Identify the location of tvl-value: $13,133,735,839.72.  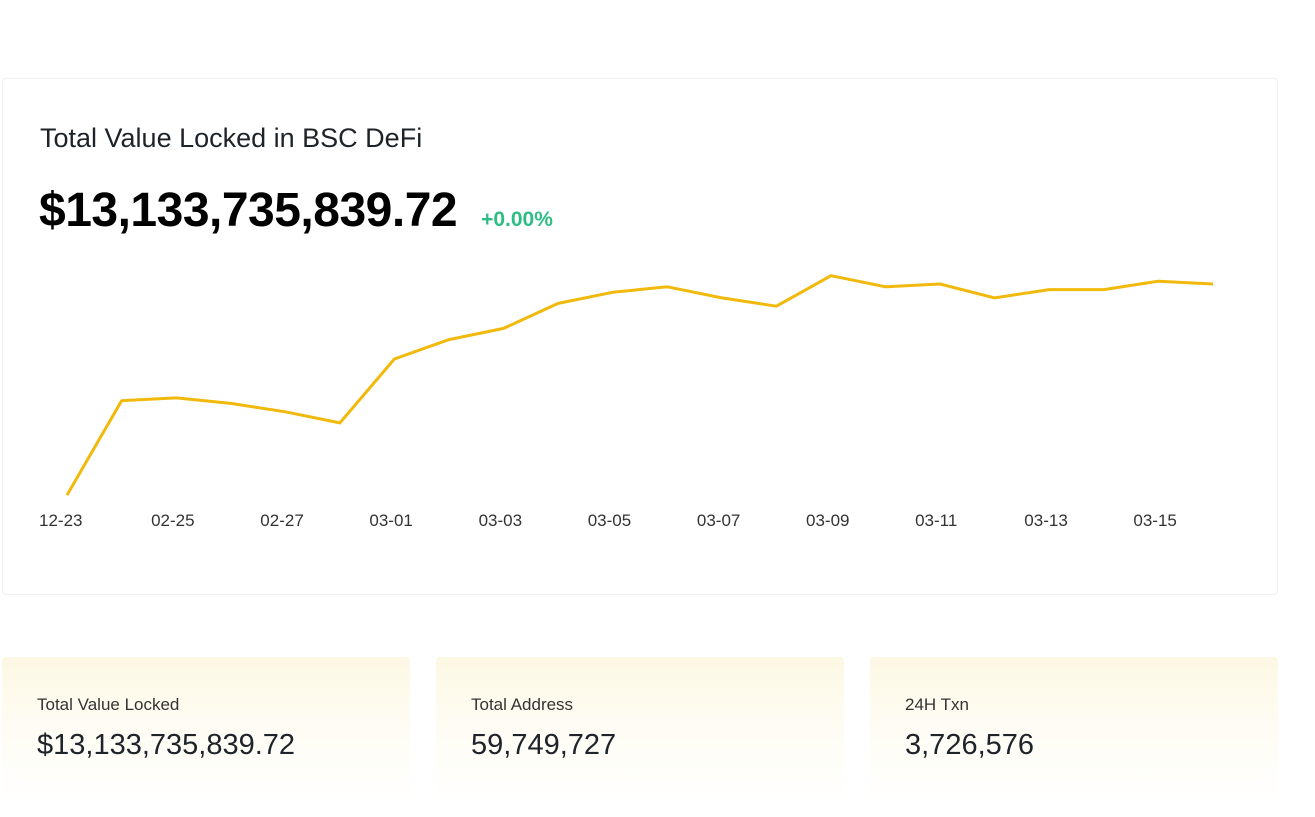
(248, 210).